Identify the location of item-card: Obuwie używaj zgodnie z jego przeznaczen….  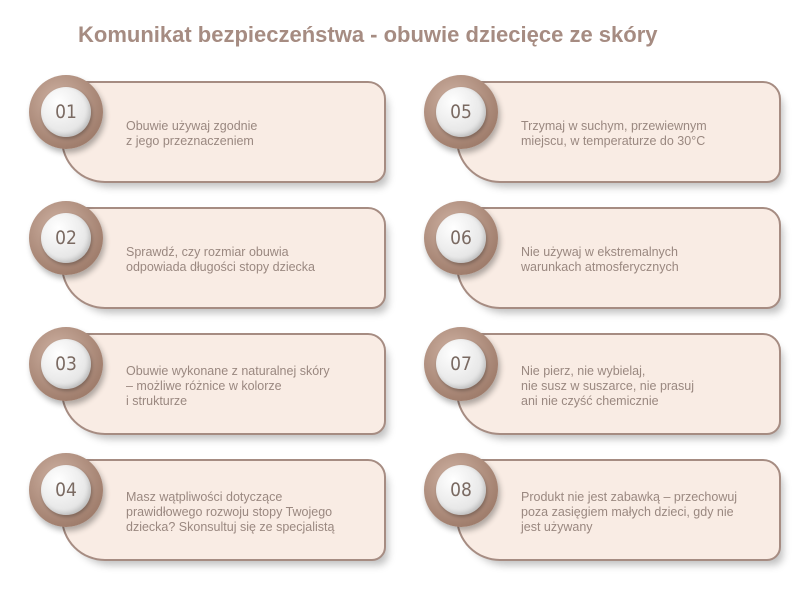
(223, 132).